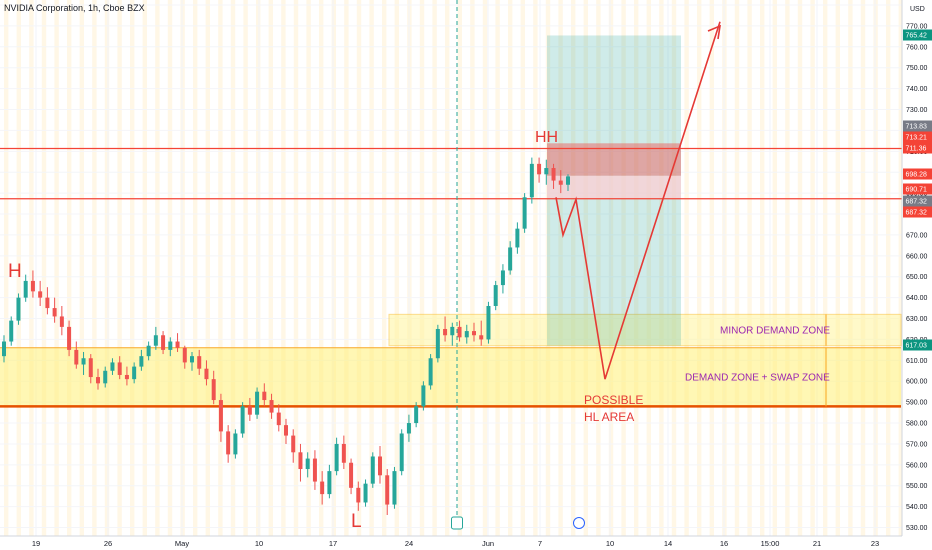  Describe the element at coordinates (917, 424) in the screenshot. I see `price-tick-label: 580.00` at that location.